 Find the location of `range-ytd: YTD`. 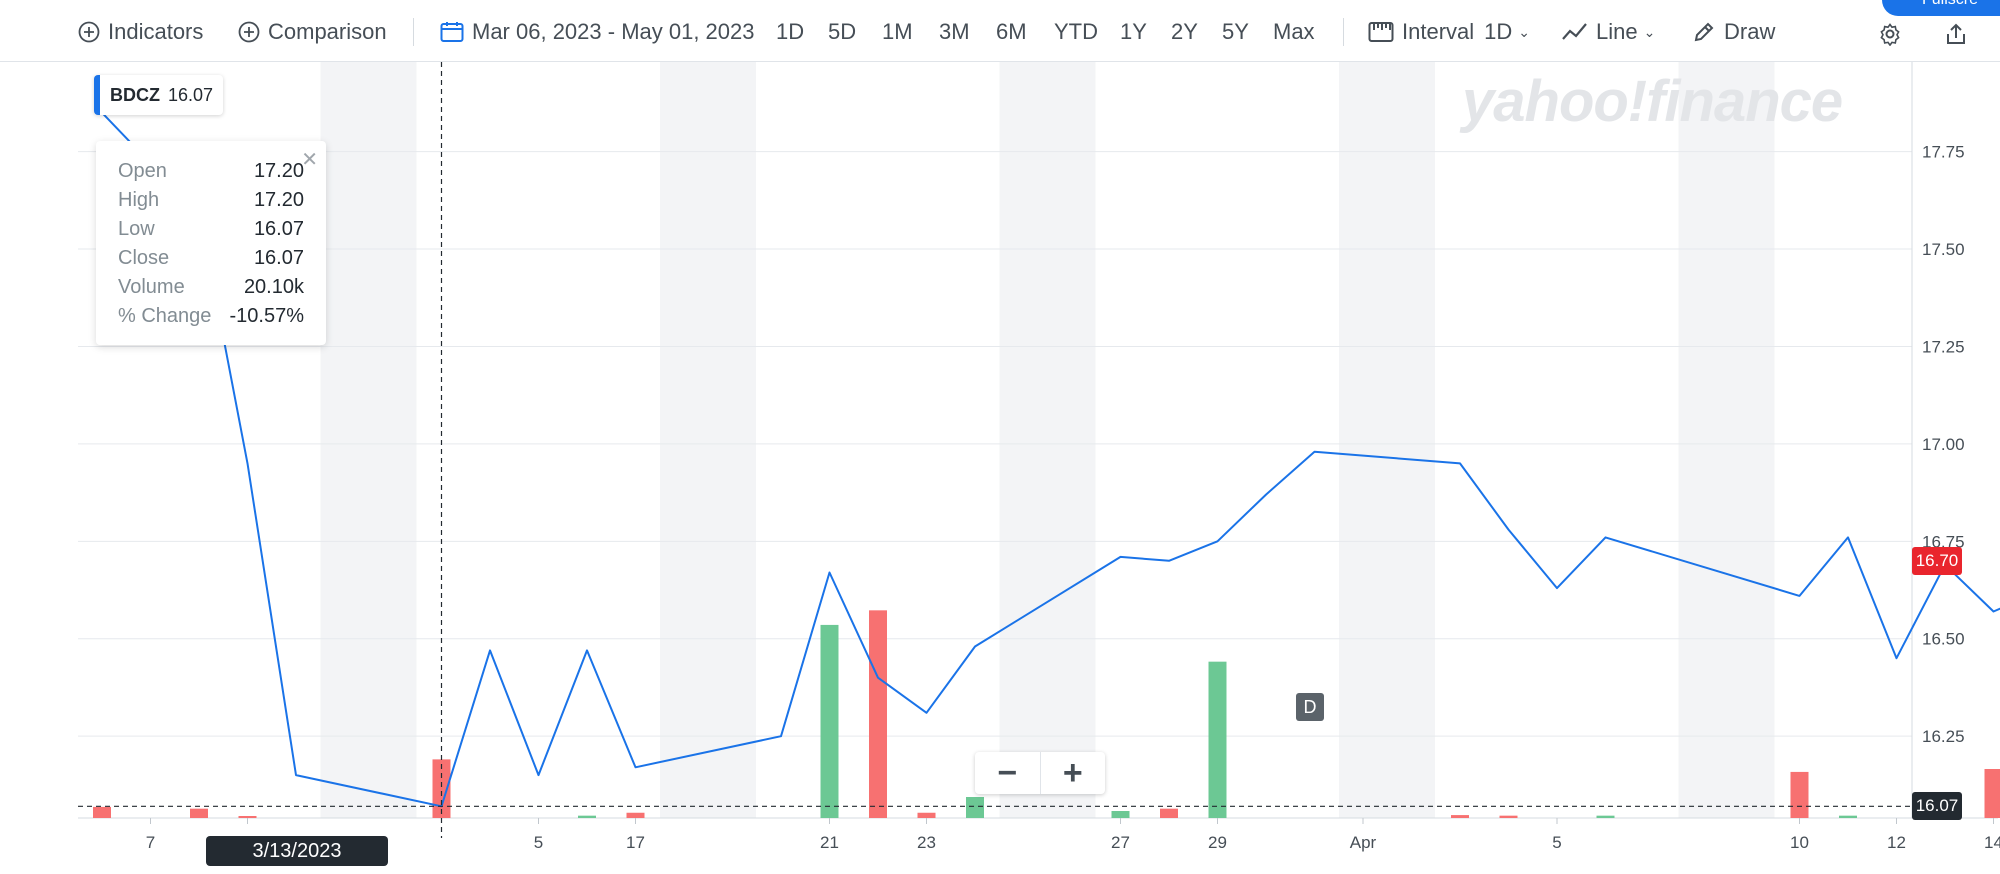

range-ytd: YTD is located at coordinates (1076, 31).